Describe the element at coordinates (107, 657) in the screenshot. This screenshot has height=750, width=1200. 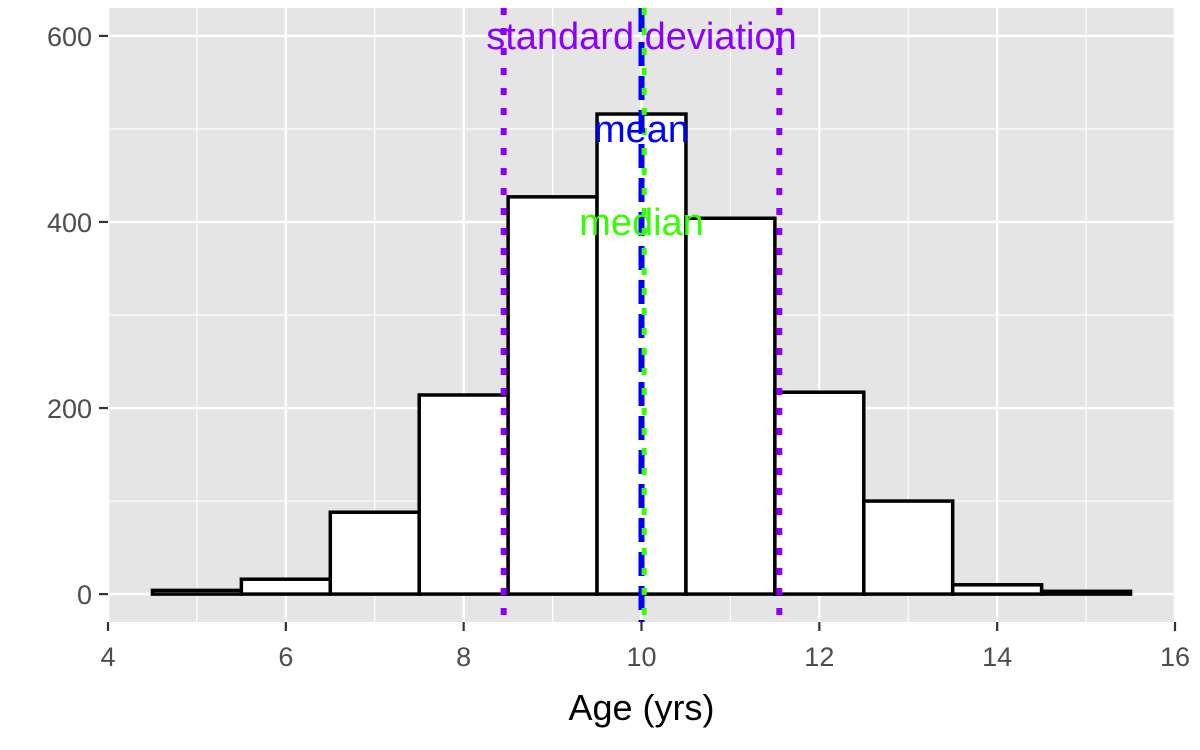
I see `x-tick-label: 4` at that location.